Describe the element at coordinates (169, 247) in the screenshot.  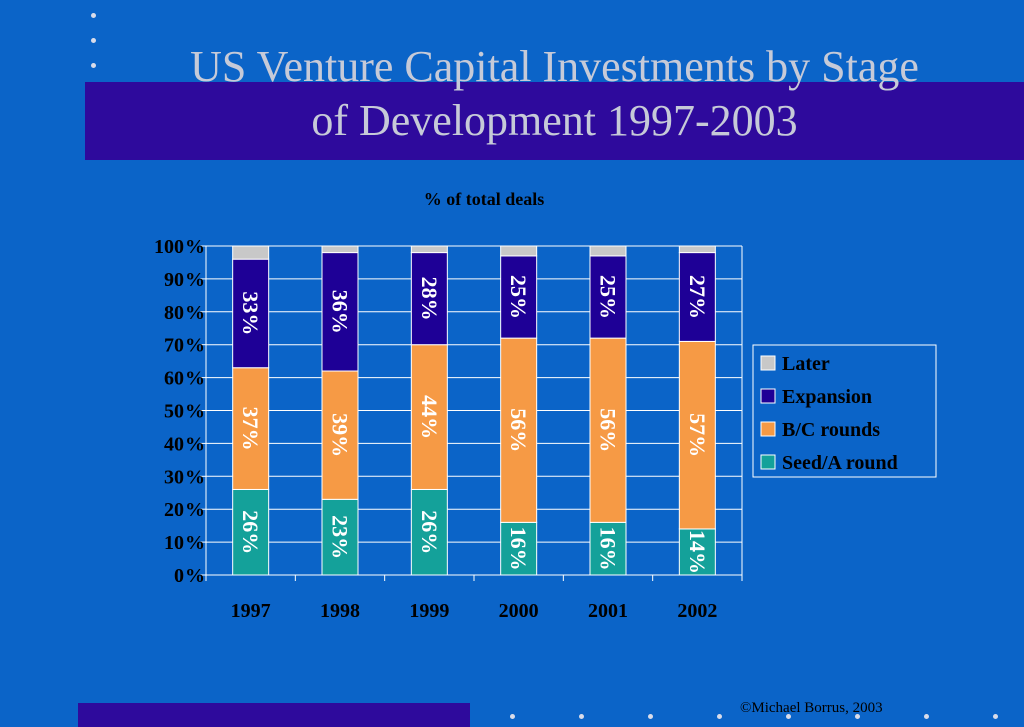
I see `y-tick-label: 100` at that location.